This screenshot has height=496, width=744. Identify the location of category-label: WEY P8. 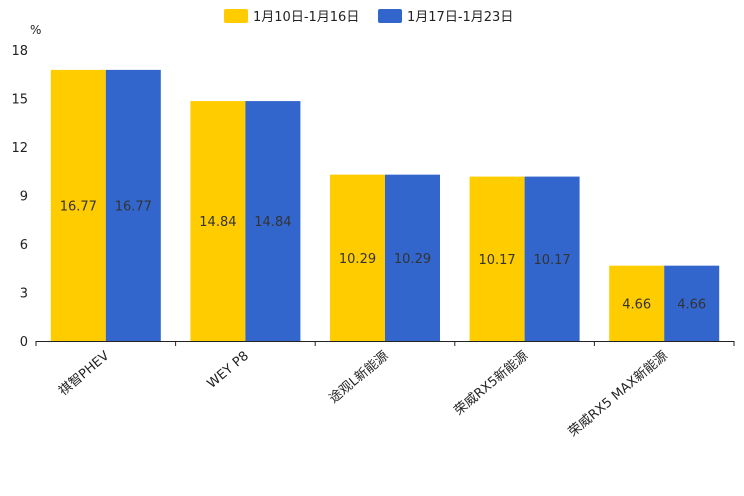
(228, 370).